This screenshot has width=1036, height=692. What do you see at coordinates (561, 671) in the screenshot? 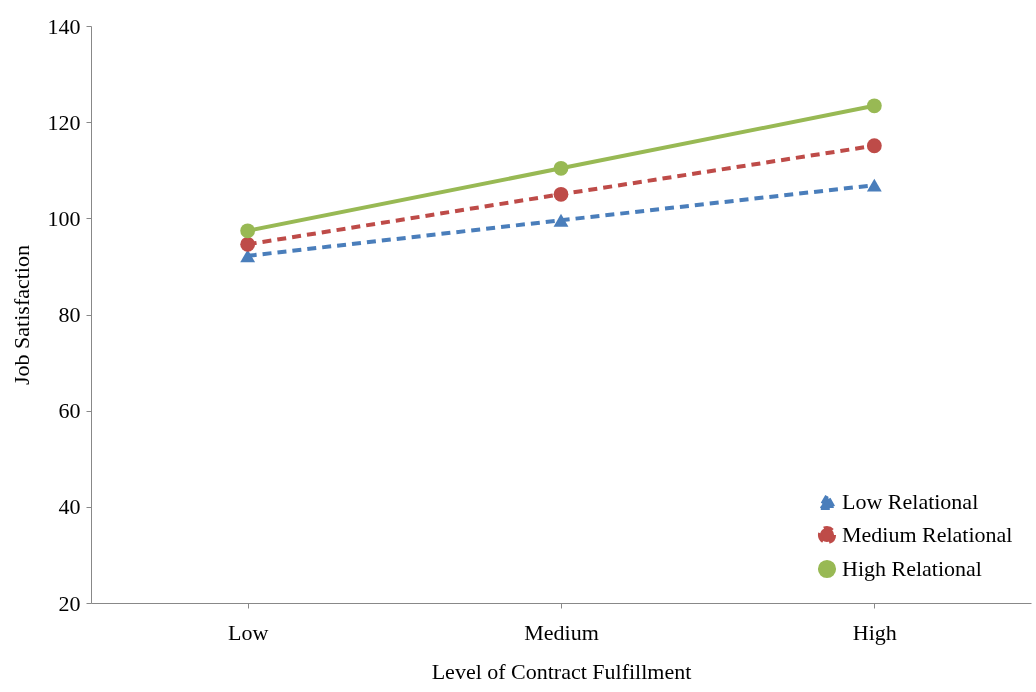
I see `x-axis-title: Level of Contract Fulfillment` at bounding box center [561, 671].